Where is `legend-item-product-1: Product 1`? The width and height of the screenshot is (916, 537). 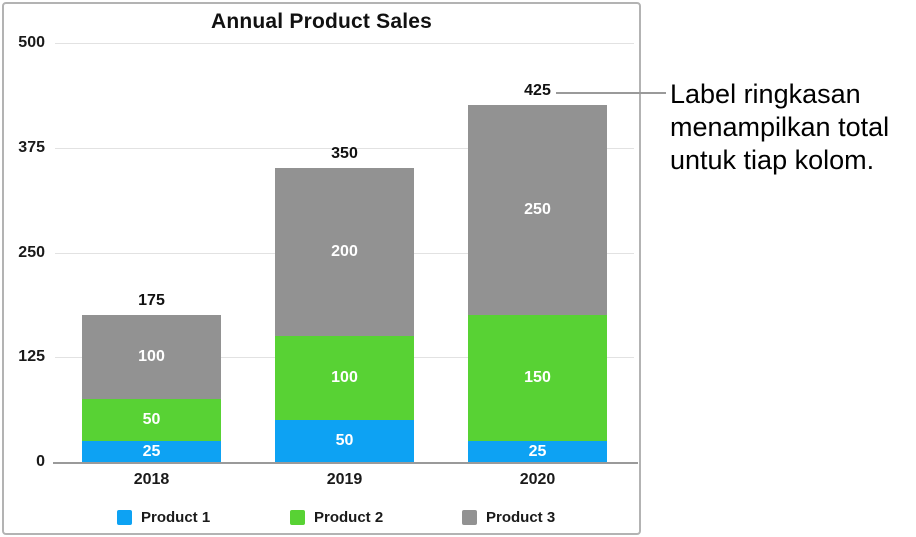 legend-item-product-1: Product 1 is located at coordinates (163, 517).